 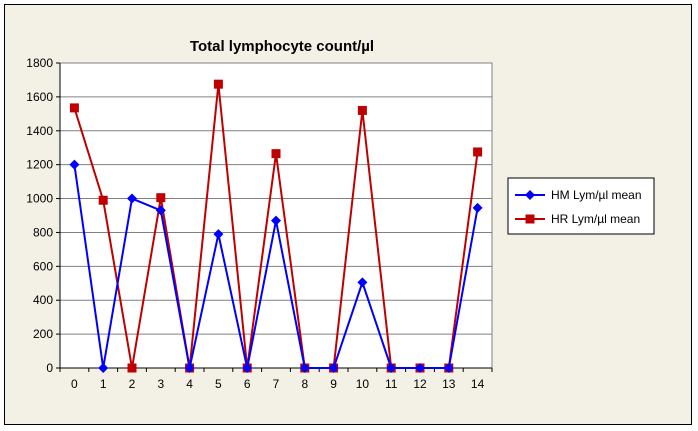 What do you see at coordinates (247, 384) in the screenshot?
I see `x-tick-label: 6` at bounding box center [247, 384].